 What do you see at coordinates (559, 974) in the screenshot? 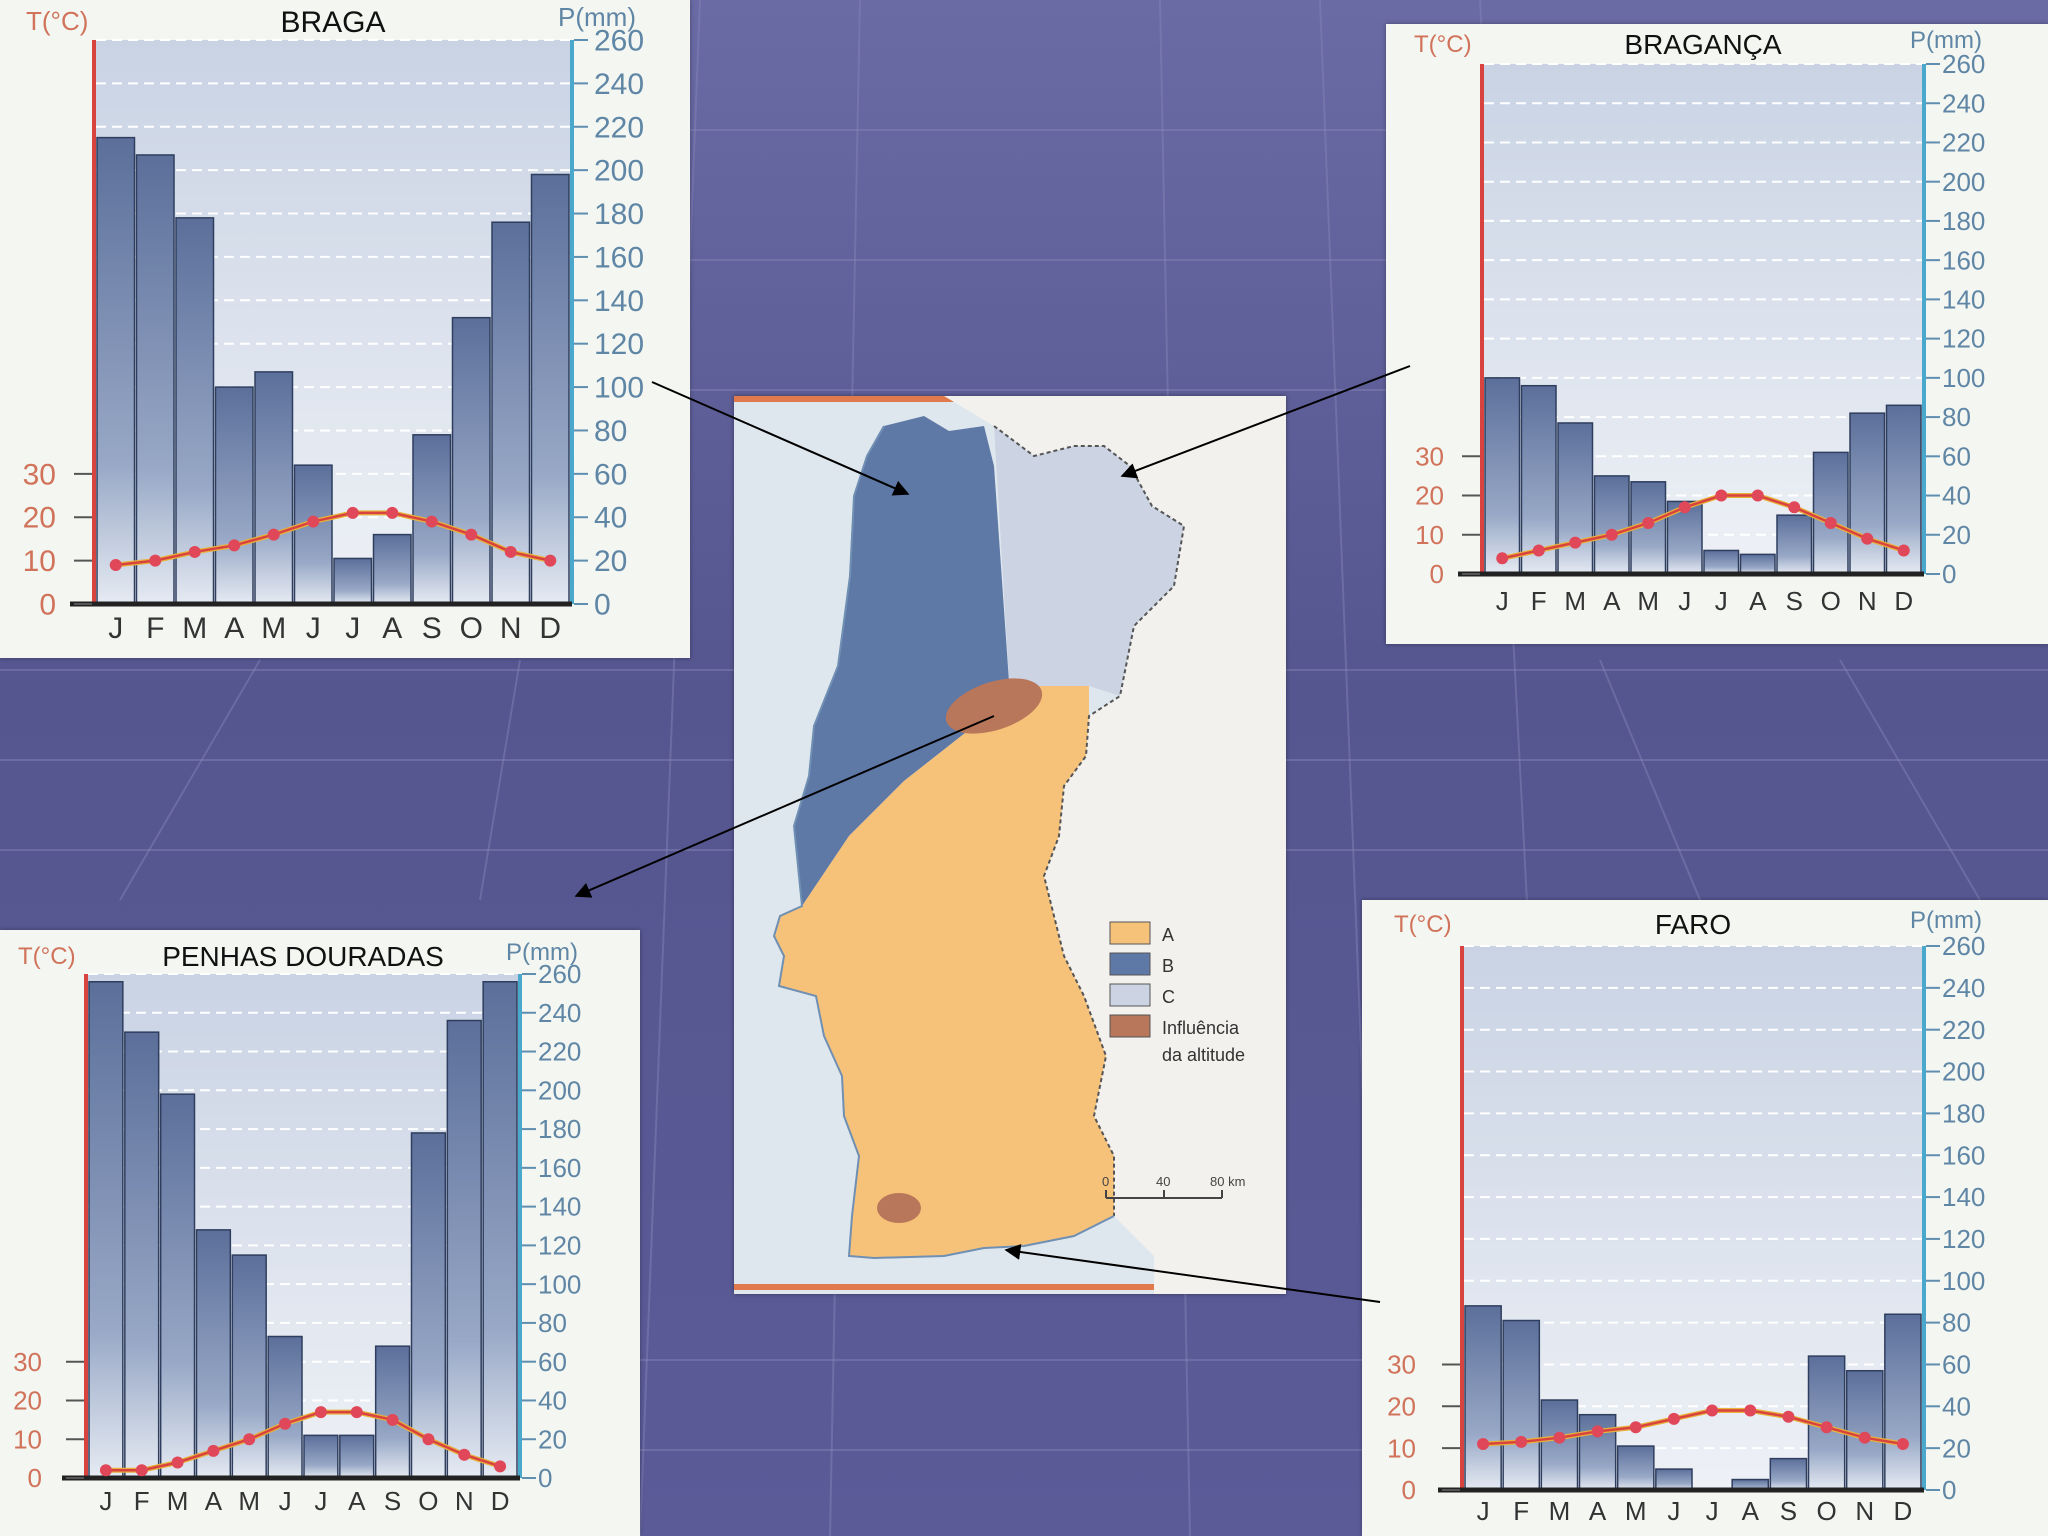
I see `precip-tick-label: 260` at bounding box center [559, 974].